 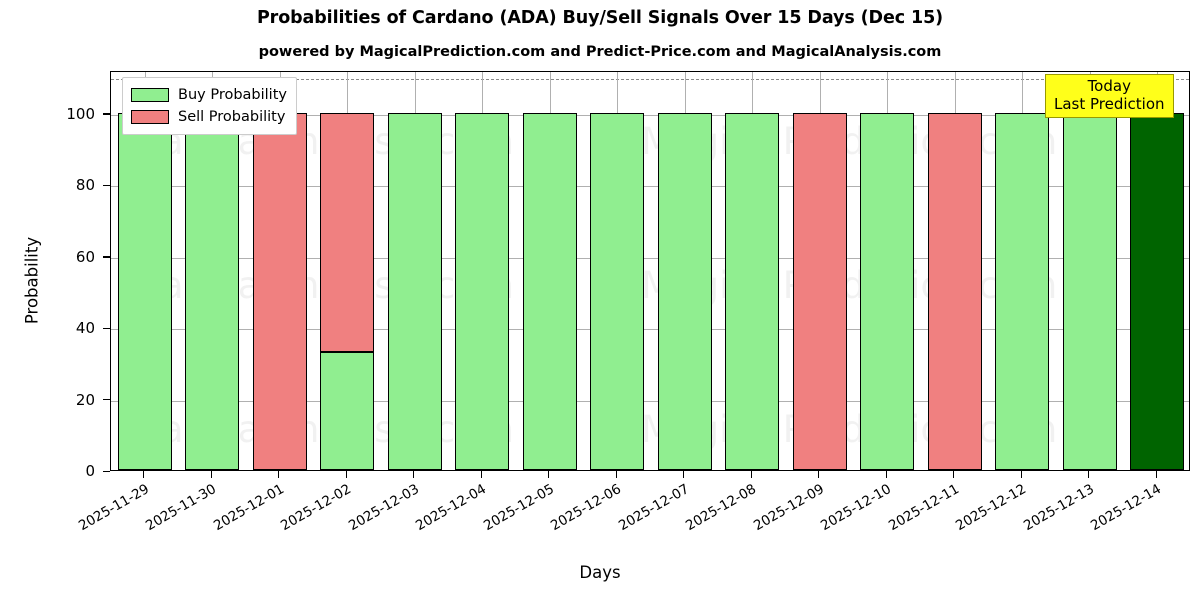 I want to click on y-tick-label: 0, so click(x=90, y=471).